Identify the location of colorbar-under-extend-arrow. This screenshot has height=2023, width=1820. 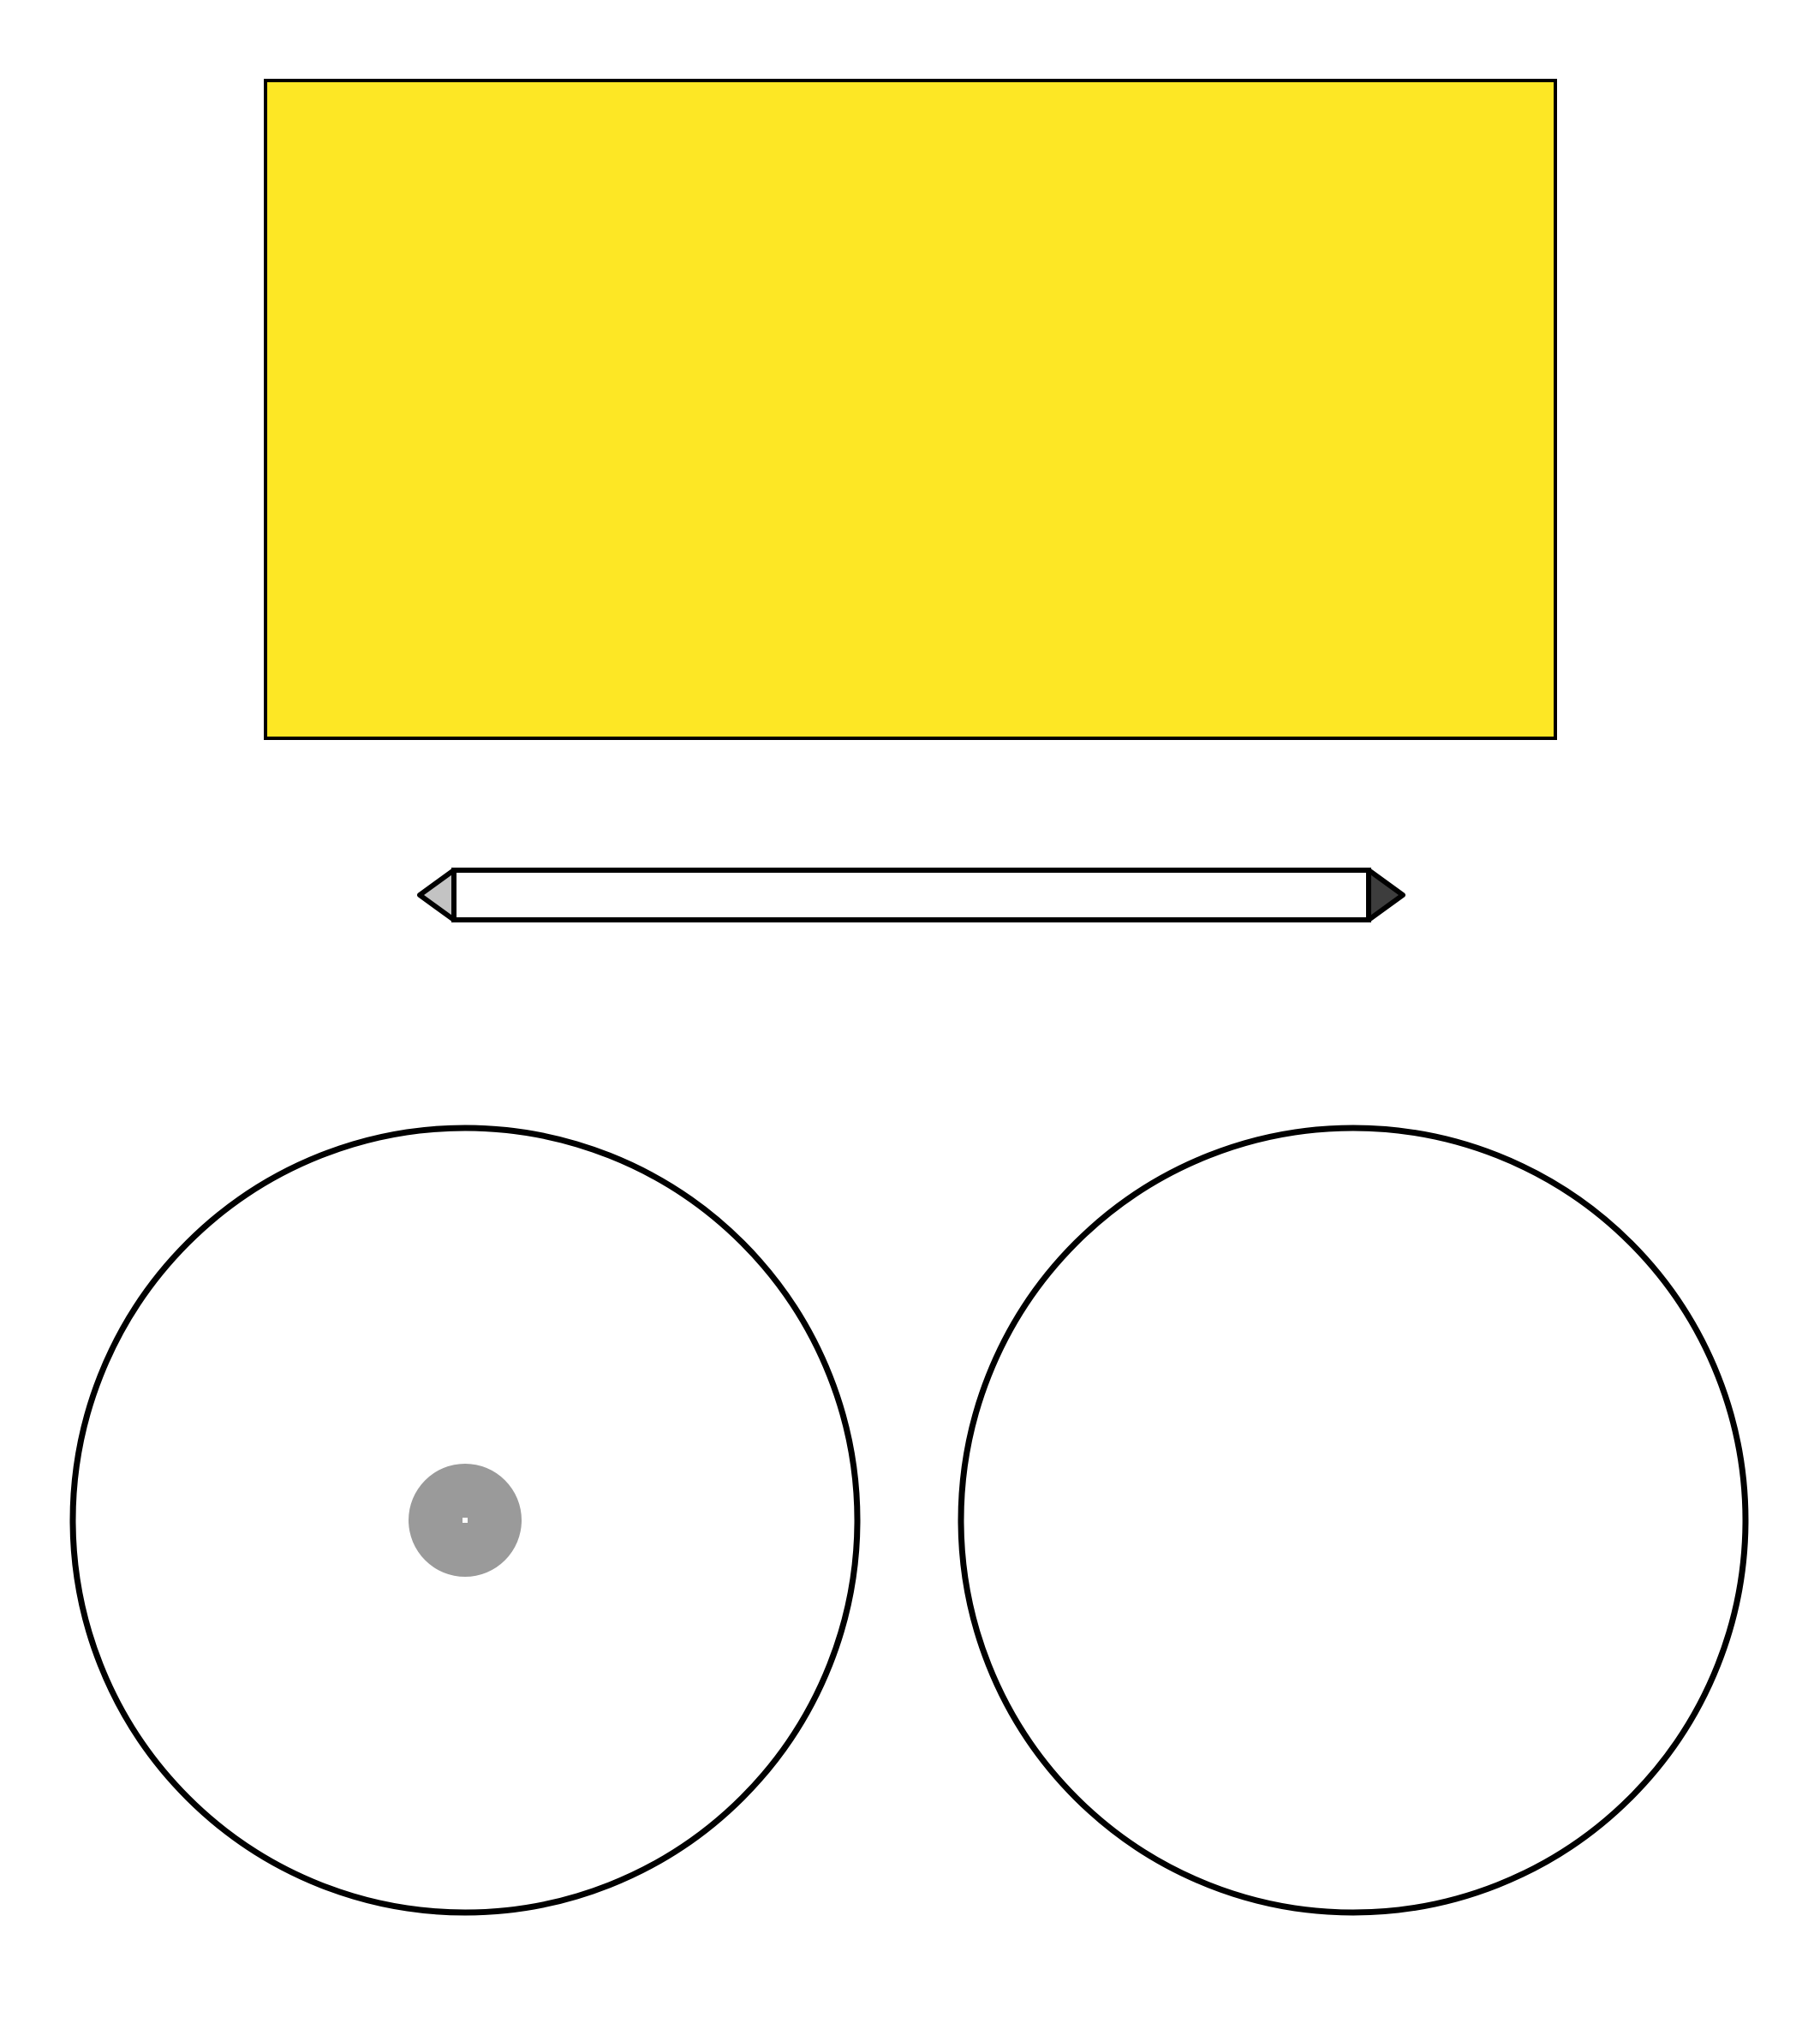
(436, 895).